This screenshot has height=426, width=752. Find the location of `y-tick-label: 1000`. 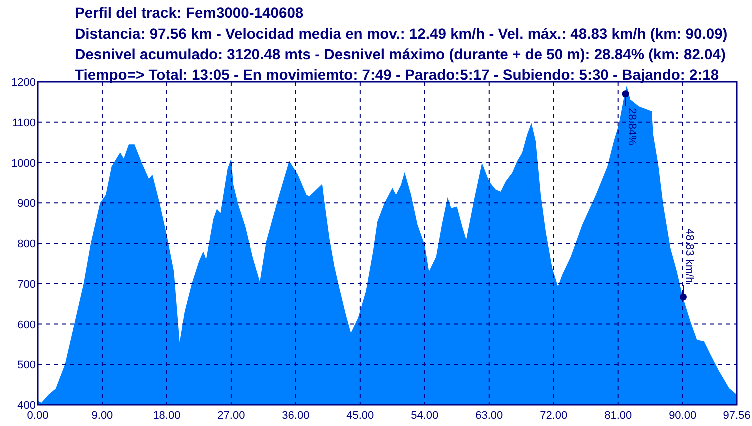

y-tick-label: 1000 is located at coordinates (24, 164).